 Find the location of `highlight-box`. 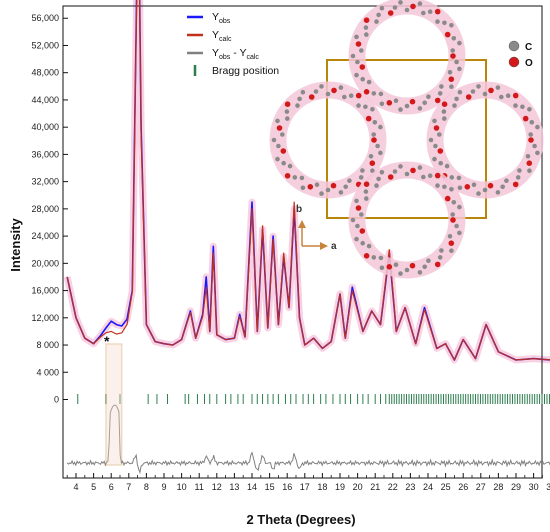

highlight-box is located at coordinates (114, 404).